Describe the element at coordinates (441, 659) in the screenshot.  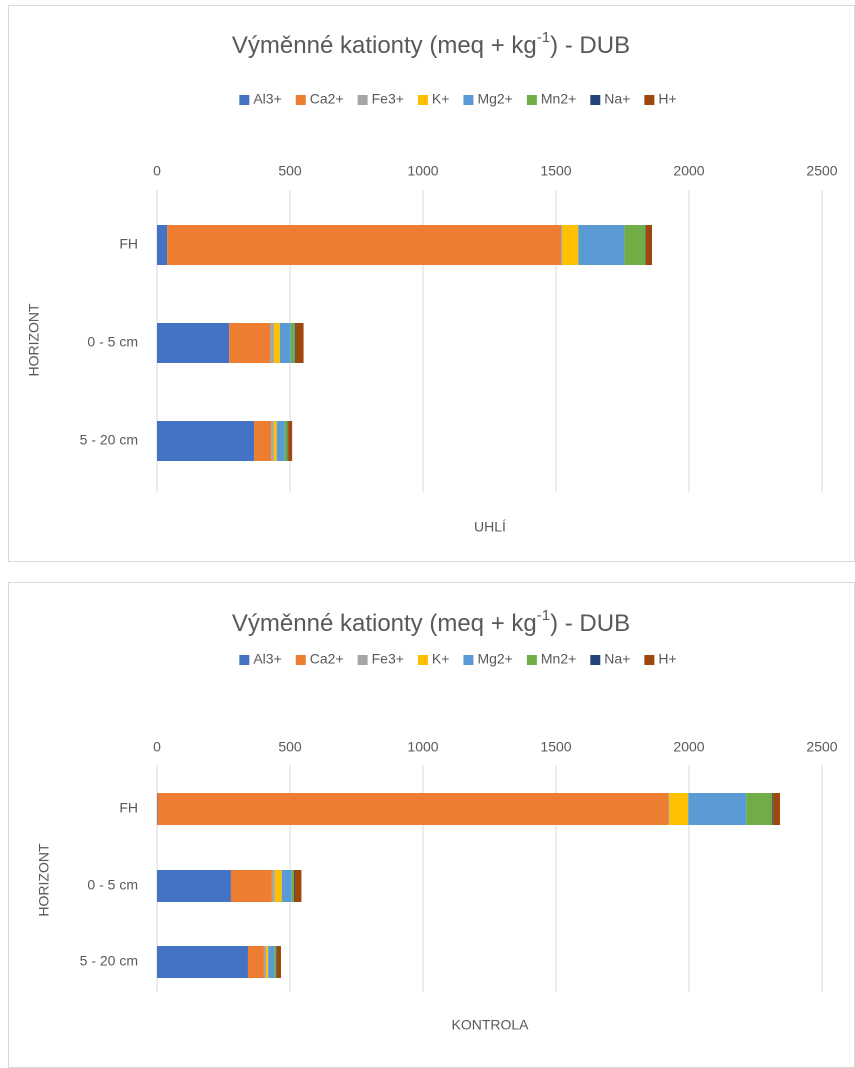
I see `legend-label: K+` at that location.